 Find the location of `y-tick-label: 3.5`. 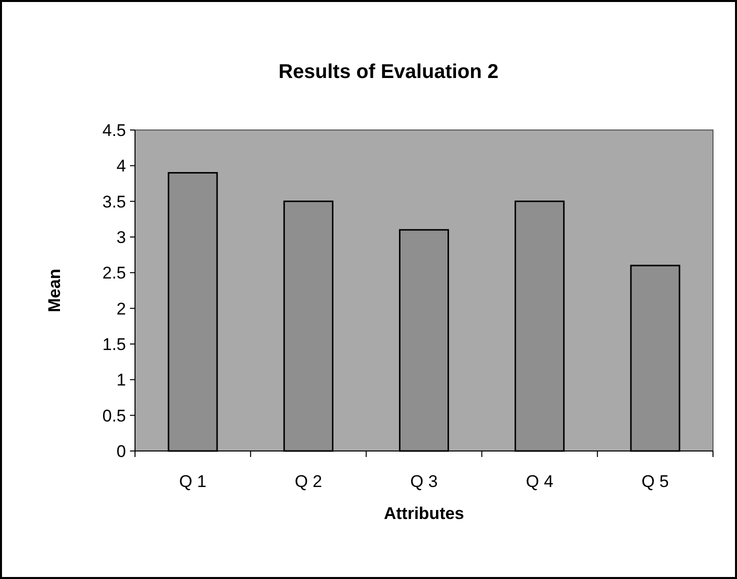

y-tick-label: 3.5 is located at coordinates (114, 202).